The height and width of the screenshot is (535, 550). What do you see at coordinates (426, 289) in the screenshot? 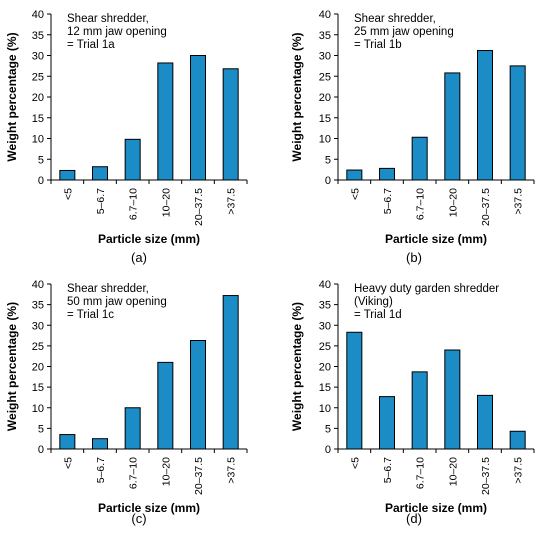
I see `annotation-line: Heavy duty garden shredder` at bounding box center [426, 289].